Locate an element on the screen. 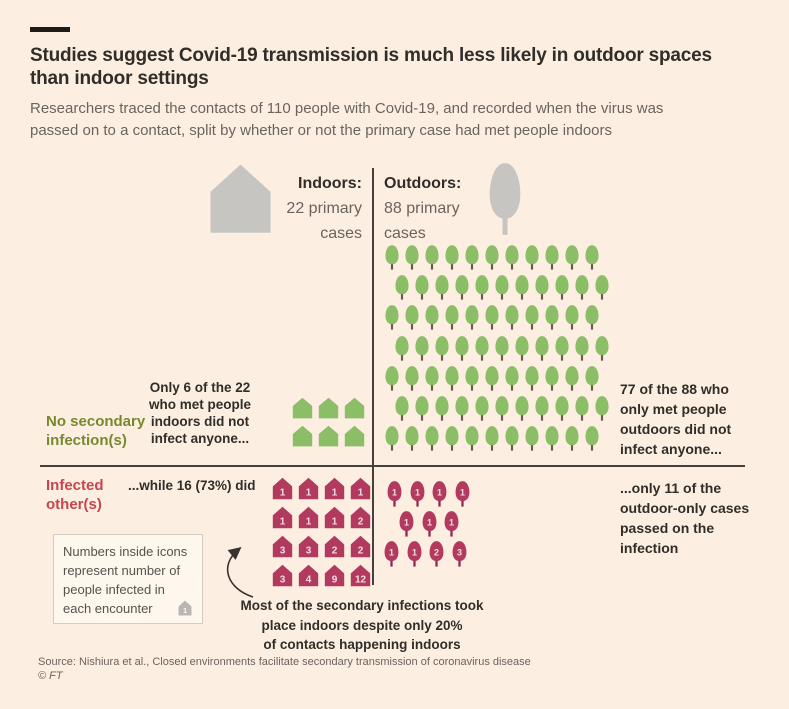  pictogram-row: 1 1 1 2 is located at coordinates (324, 520).